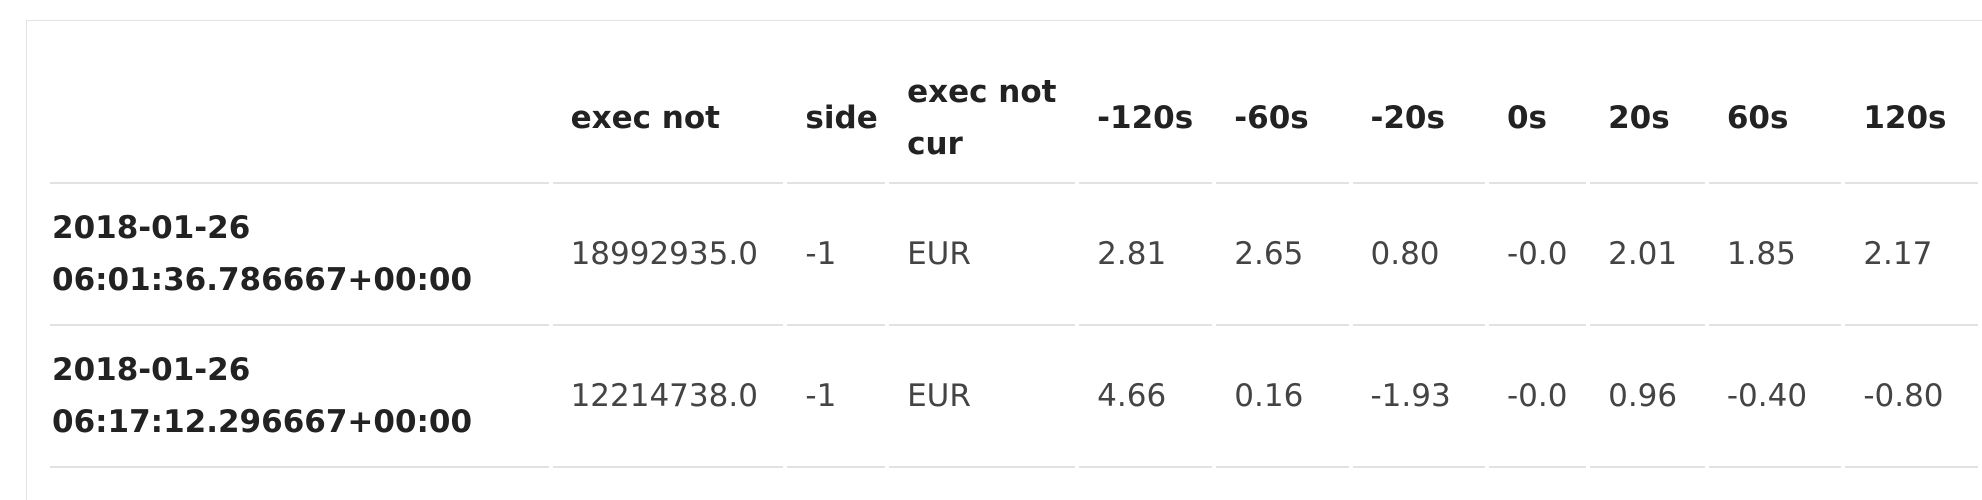  What do you see at coordinates (668, 255) in the screenshot?
I see `cell-exec-not: 18992935.0` at bounding box center [668, 255].